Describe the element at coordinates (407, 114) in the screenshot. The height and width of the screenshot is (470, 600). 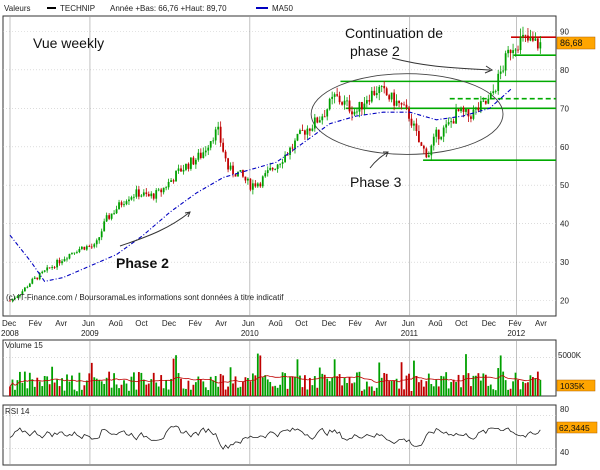
I see `phase3-ellipse` at that location.